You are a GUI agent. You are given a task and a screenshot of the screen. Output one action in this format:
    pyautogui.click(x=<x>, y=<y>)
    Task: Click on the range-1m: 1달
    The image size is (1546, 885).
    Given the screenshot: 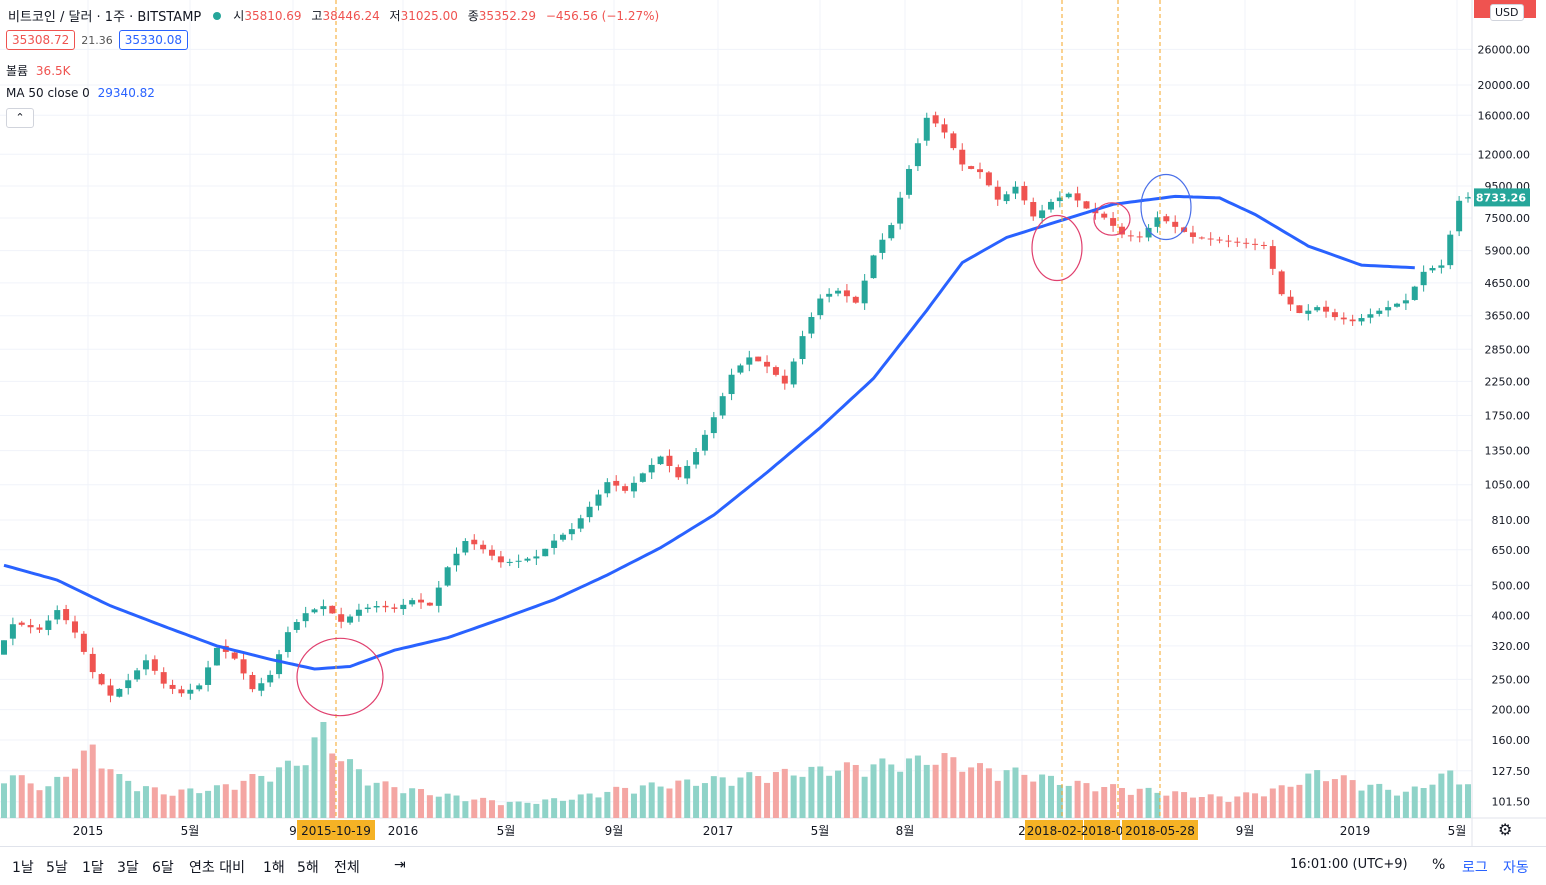 What is the action you would take?
    pyautogui.click(x=93, y=868)
    